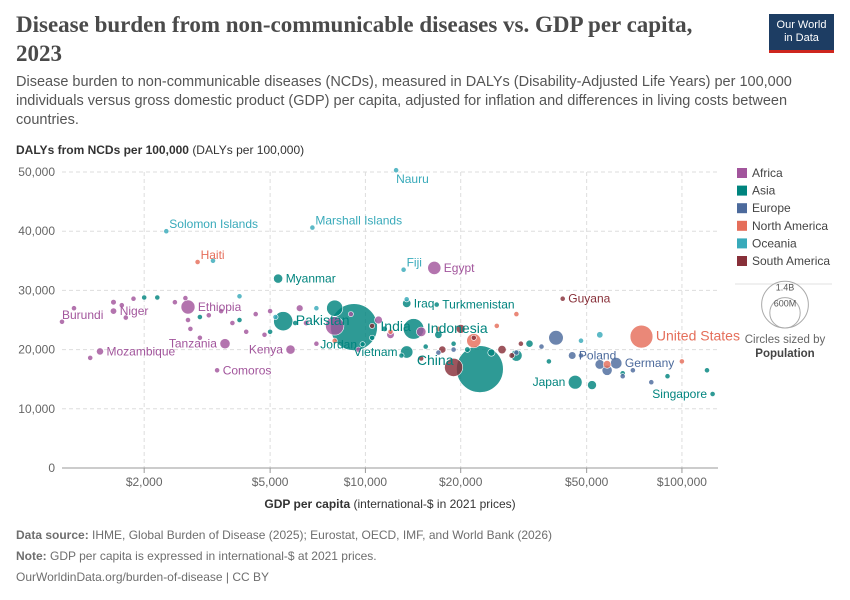  I want to click on y-tick-label: 20,000, so click(36, 350).